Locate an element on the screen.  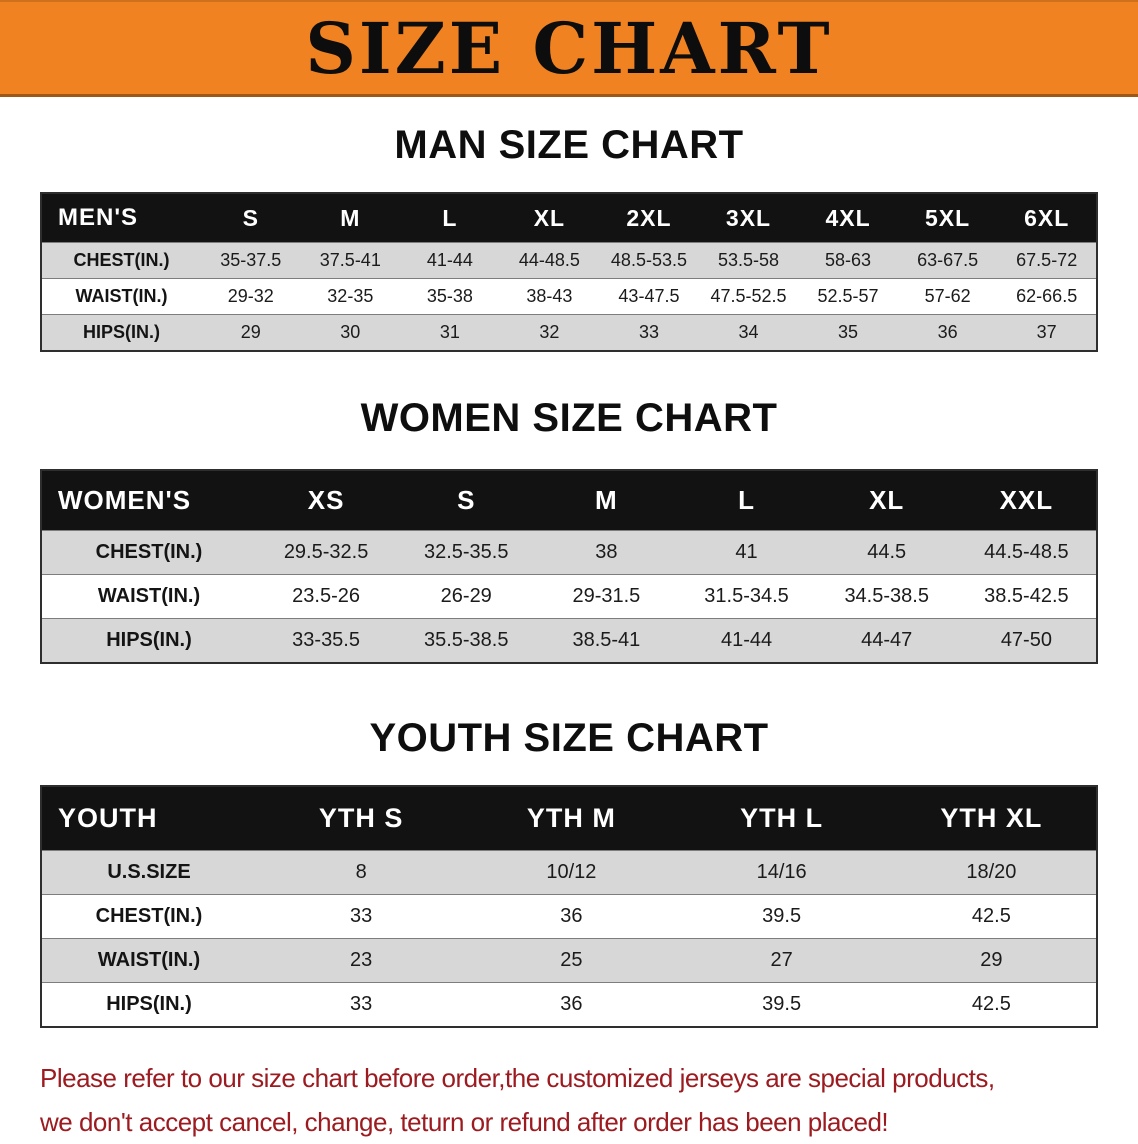
size-header-cell: YTH M is located at coordinates (571, 818).